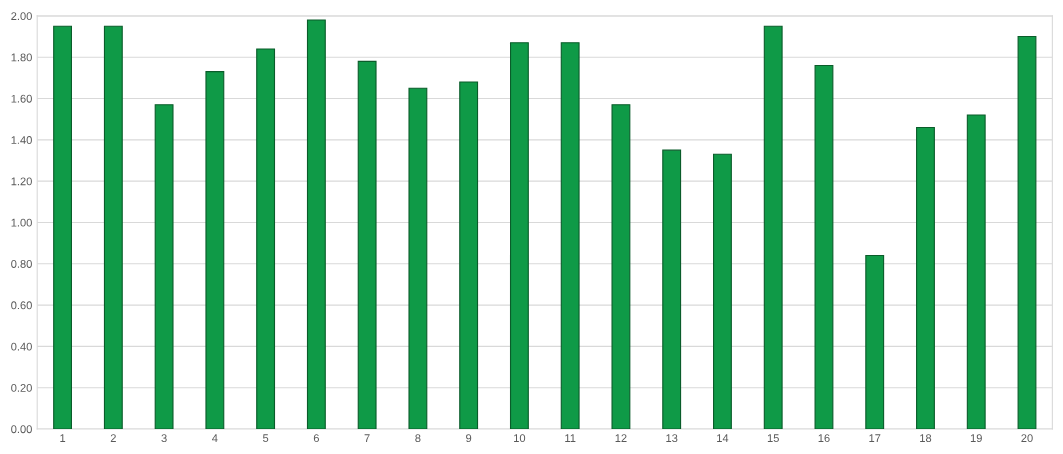 The height and width of the screenshot is (454, 1063). What do you see at coordinates (21, 16) in the screenshot?
I see `y-tick-label: 2.00` at bounding box center [21, 16].